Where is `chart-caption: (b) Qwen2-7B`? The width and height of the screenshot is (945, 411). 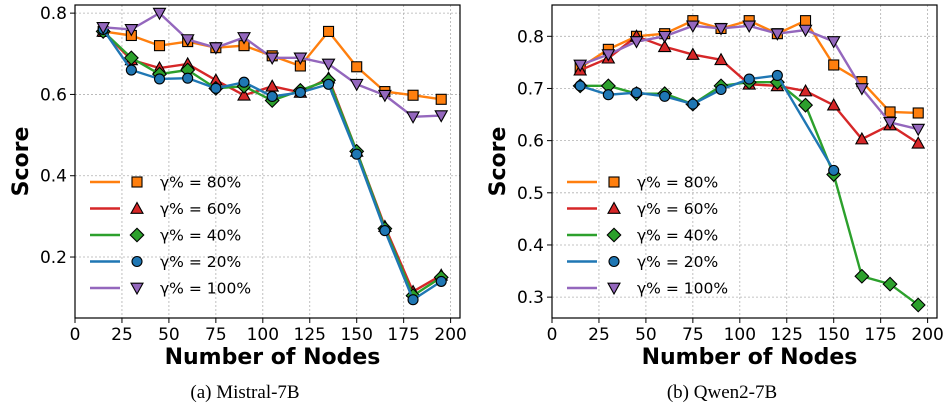 chart-caption: (b) Qwen2-7B is located at coordinates (722, 392).